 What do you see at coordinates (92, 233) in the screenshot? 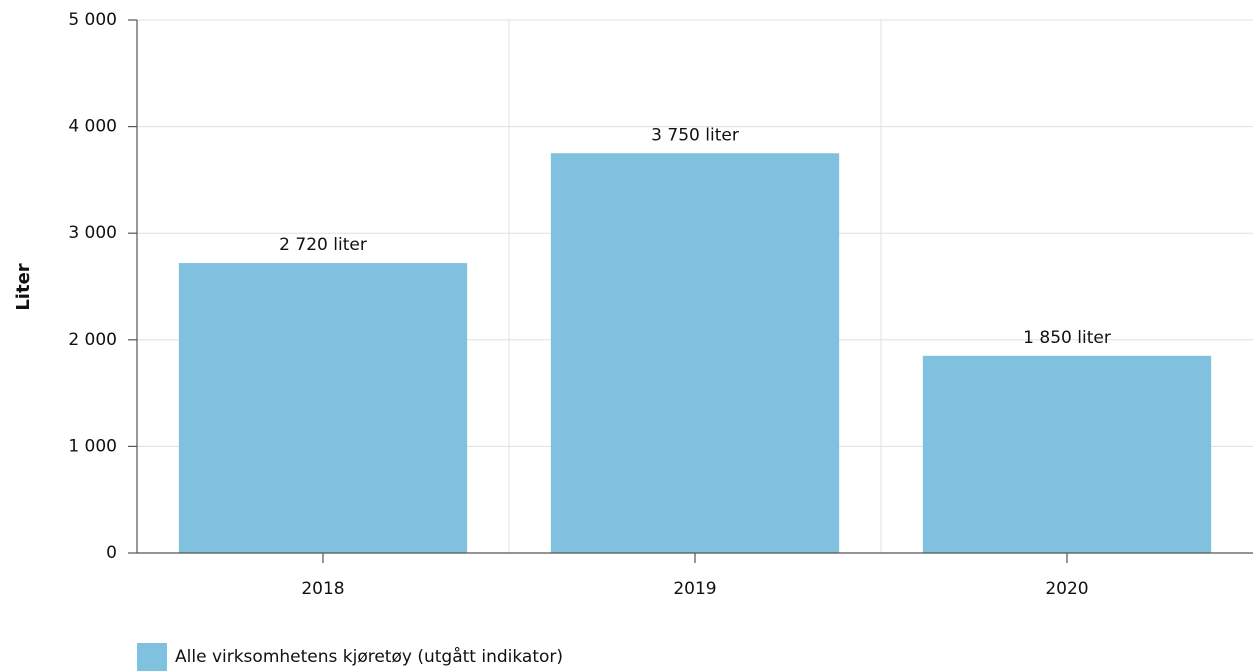
I see `y-tick-label: 3 000` at bounding box center [92, 233].